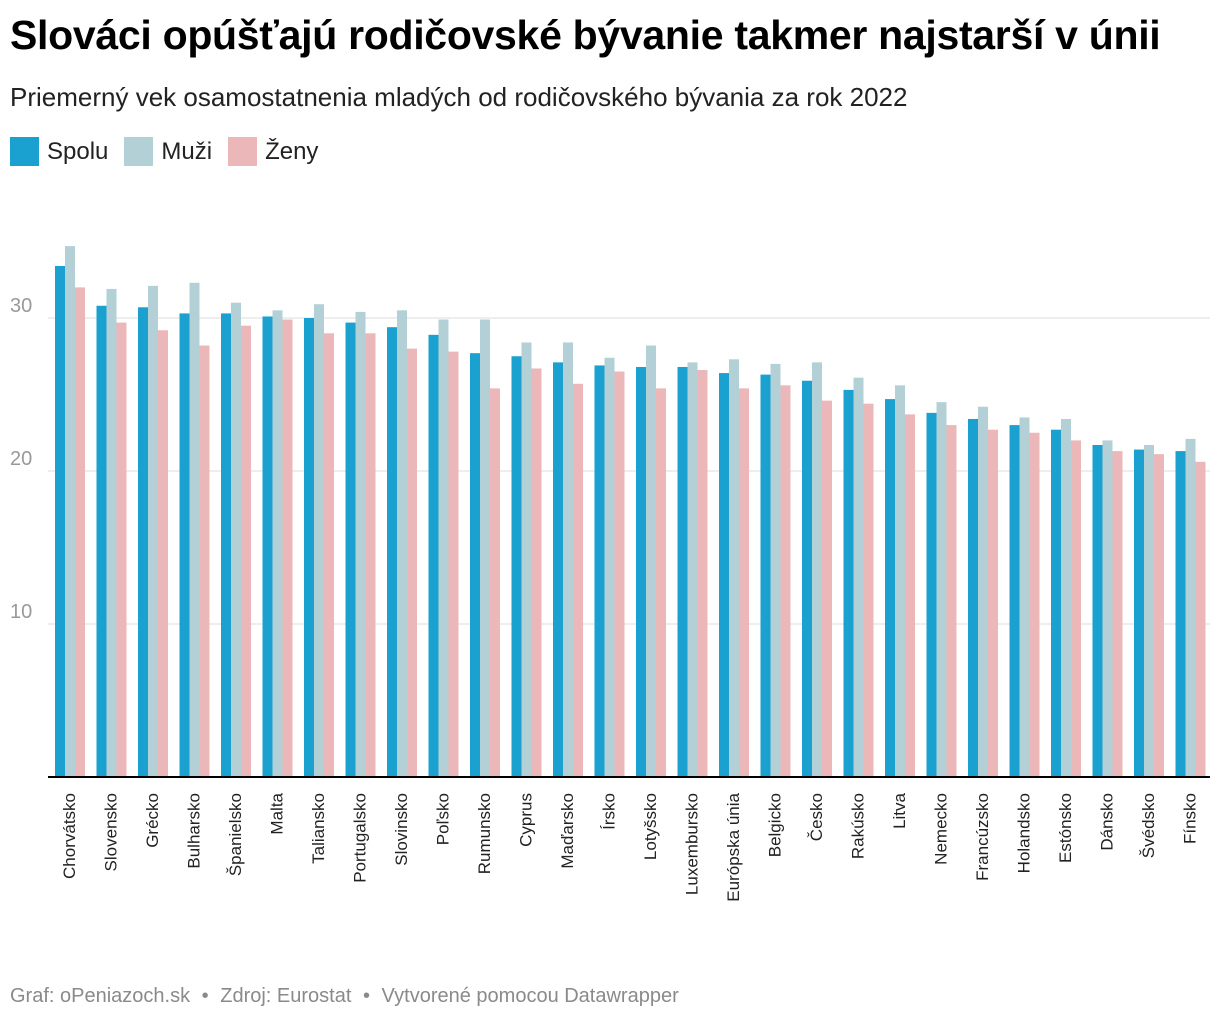 The image size is (1220, 1020). What do you see at coordinates (941, 829) in the screenshot?
I see `x-tick-label: Nemecko` at bounding box center [941, 829].